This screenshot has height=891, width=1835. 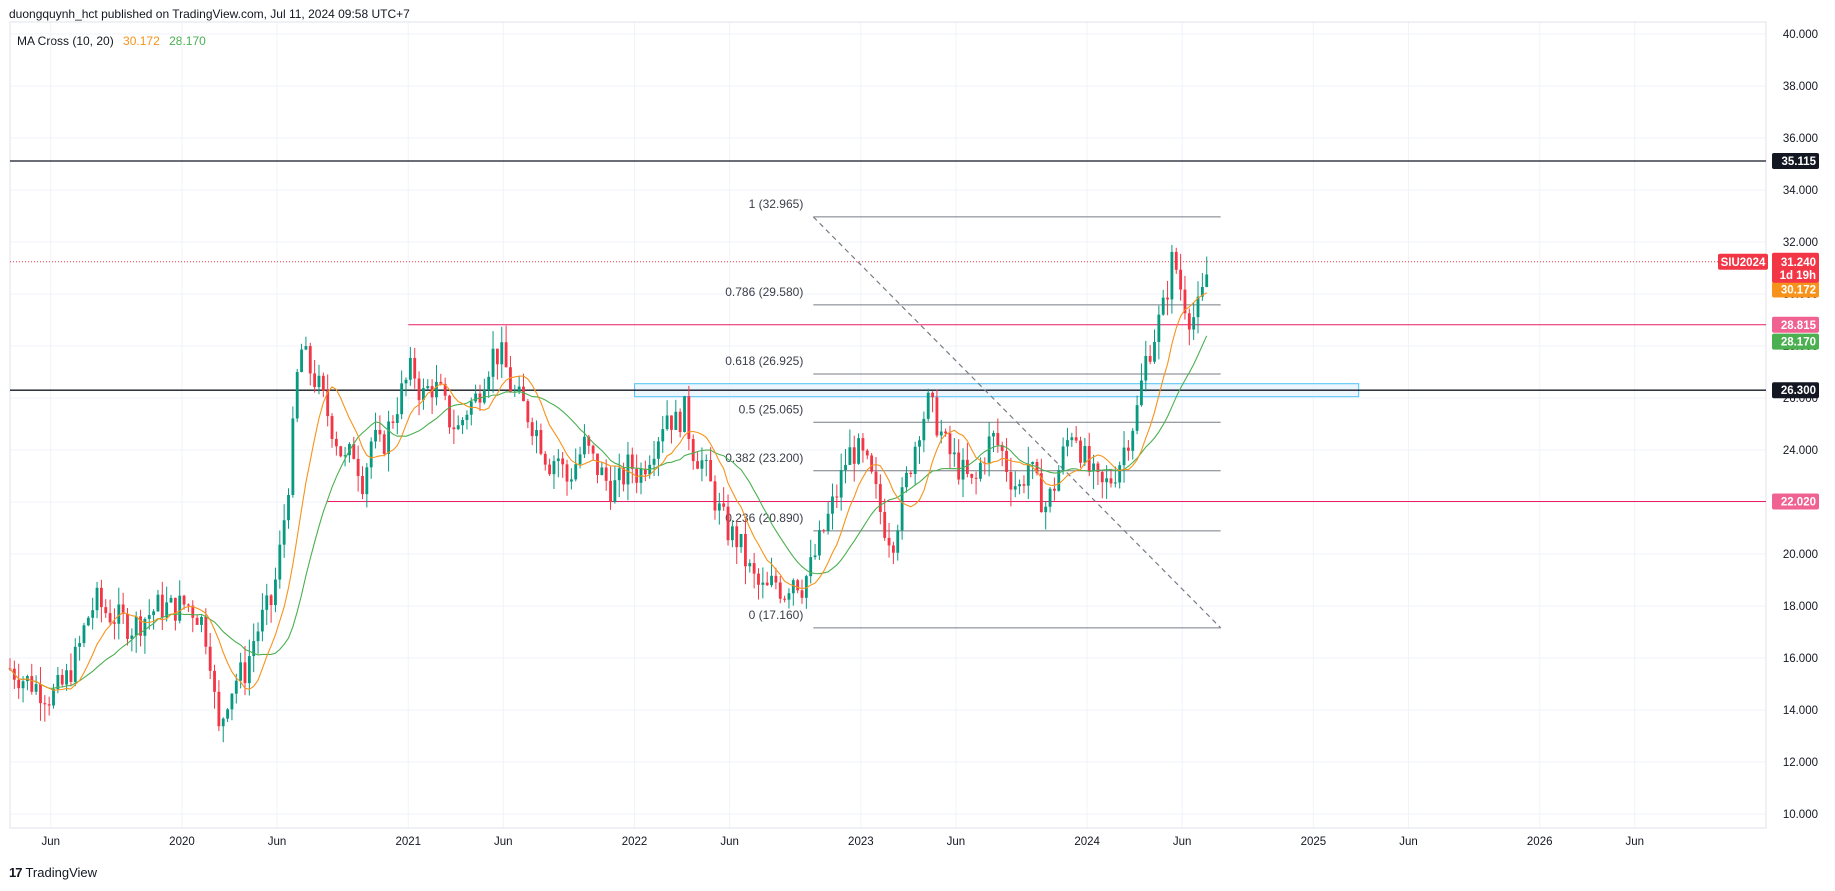 I want to click on price-tick-label: 34.000, so click(x=1800, y=191).